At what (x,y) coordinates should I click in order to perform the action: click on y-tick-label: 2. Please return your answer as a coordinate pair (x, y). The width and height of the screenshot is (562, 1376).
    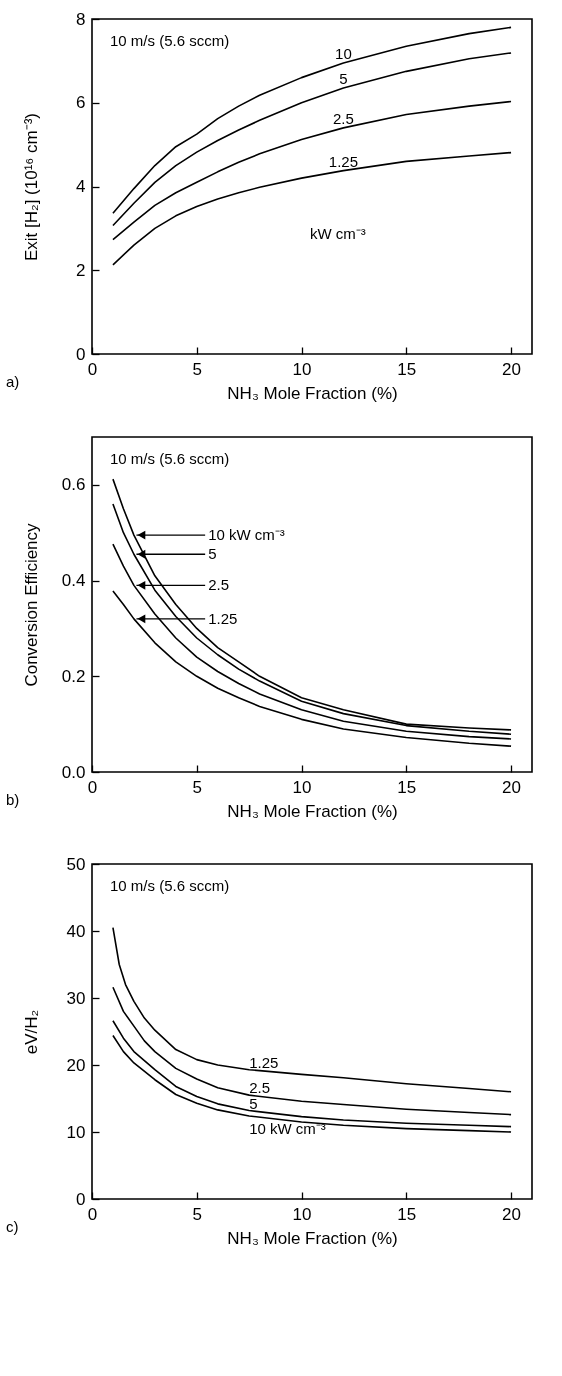
    Looking at the image, I should click on (81, 270).